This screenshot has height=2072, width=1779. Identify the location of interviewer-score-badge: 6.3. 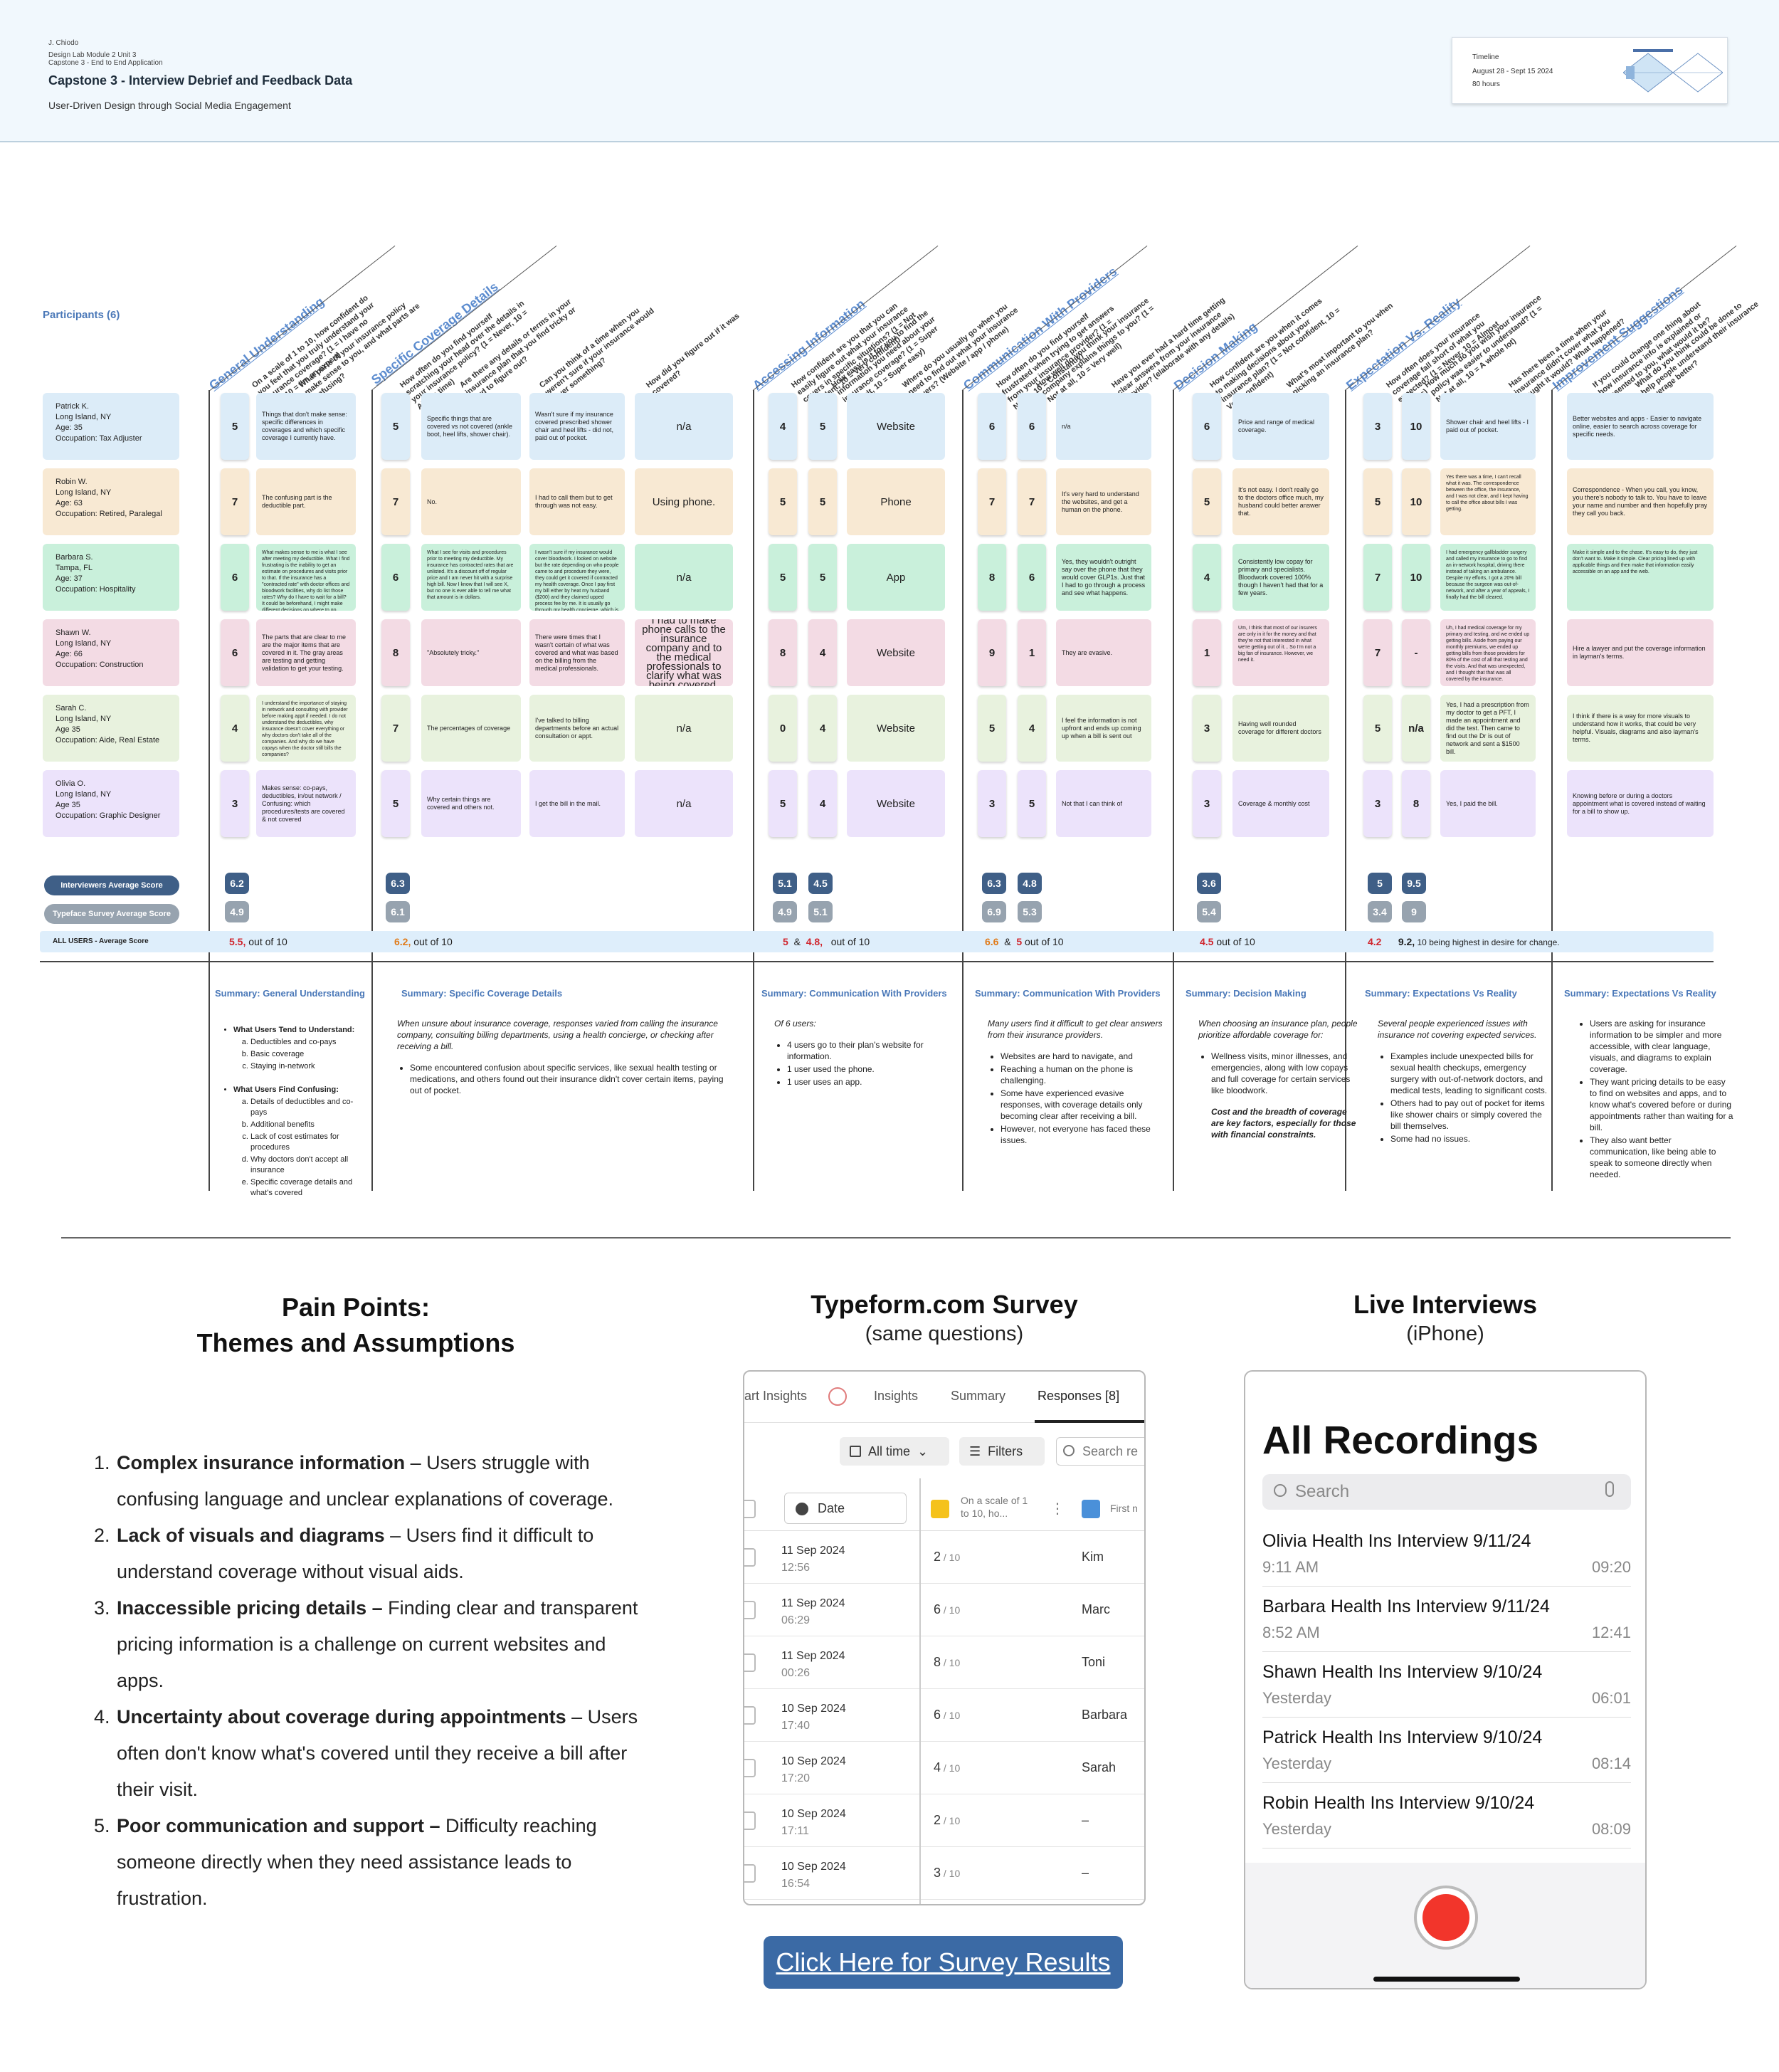
(994, 884).